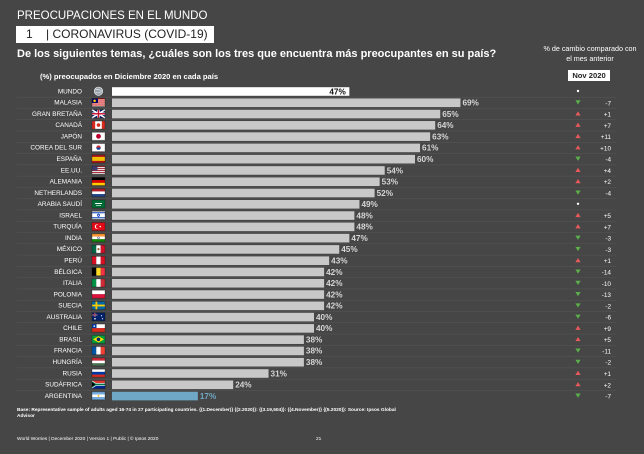  Describe the element at coordinates (328, 396) in the screenshot. I see `chart-row: ARGENTINA 17% -7` at that location.